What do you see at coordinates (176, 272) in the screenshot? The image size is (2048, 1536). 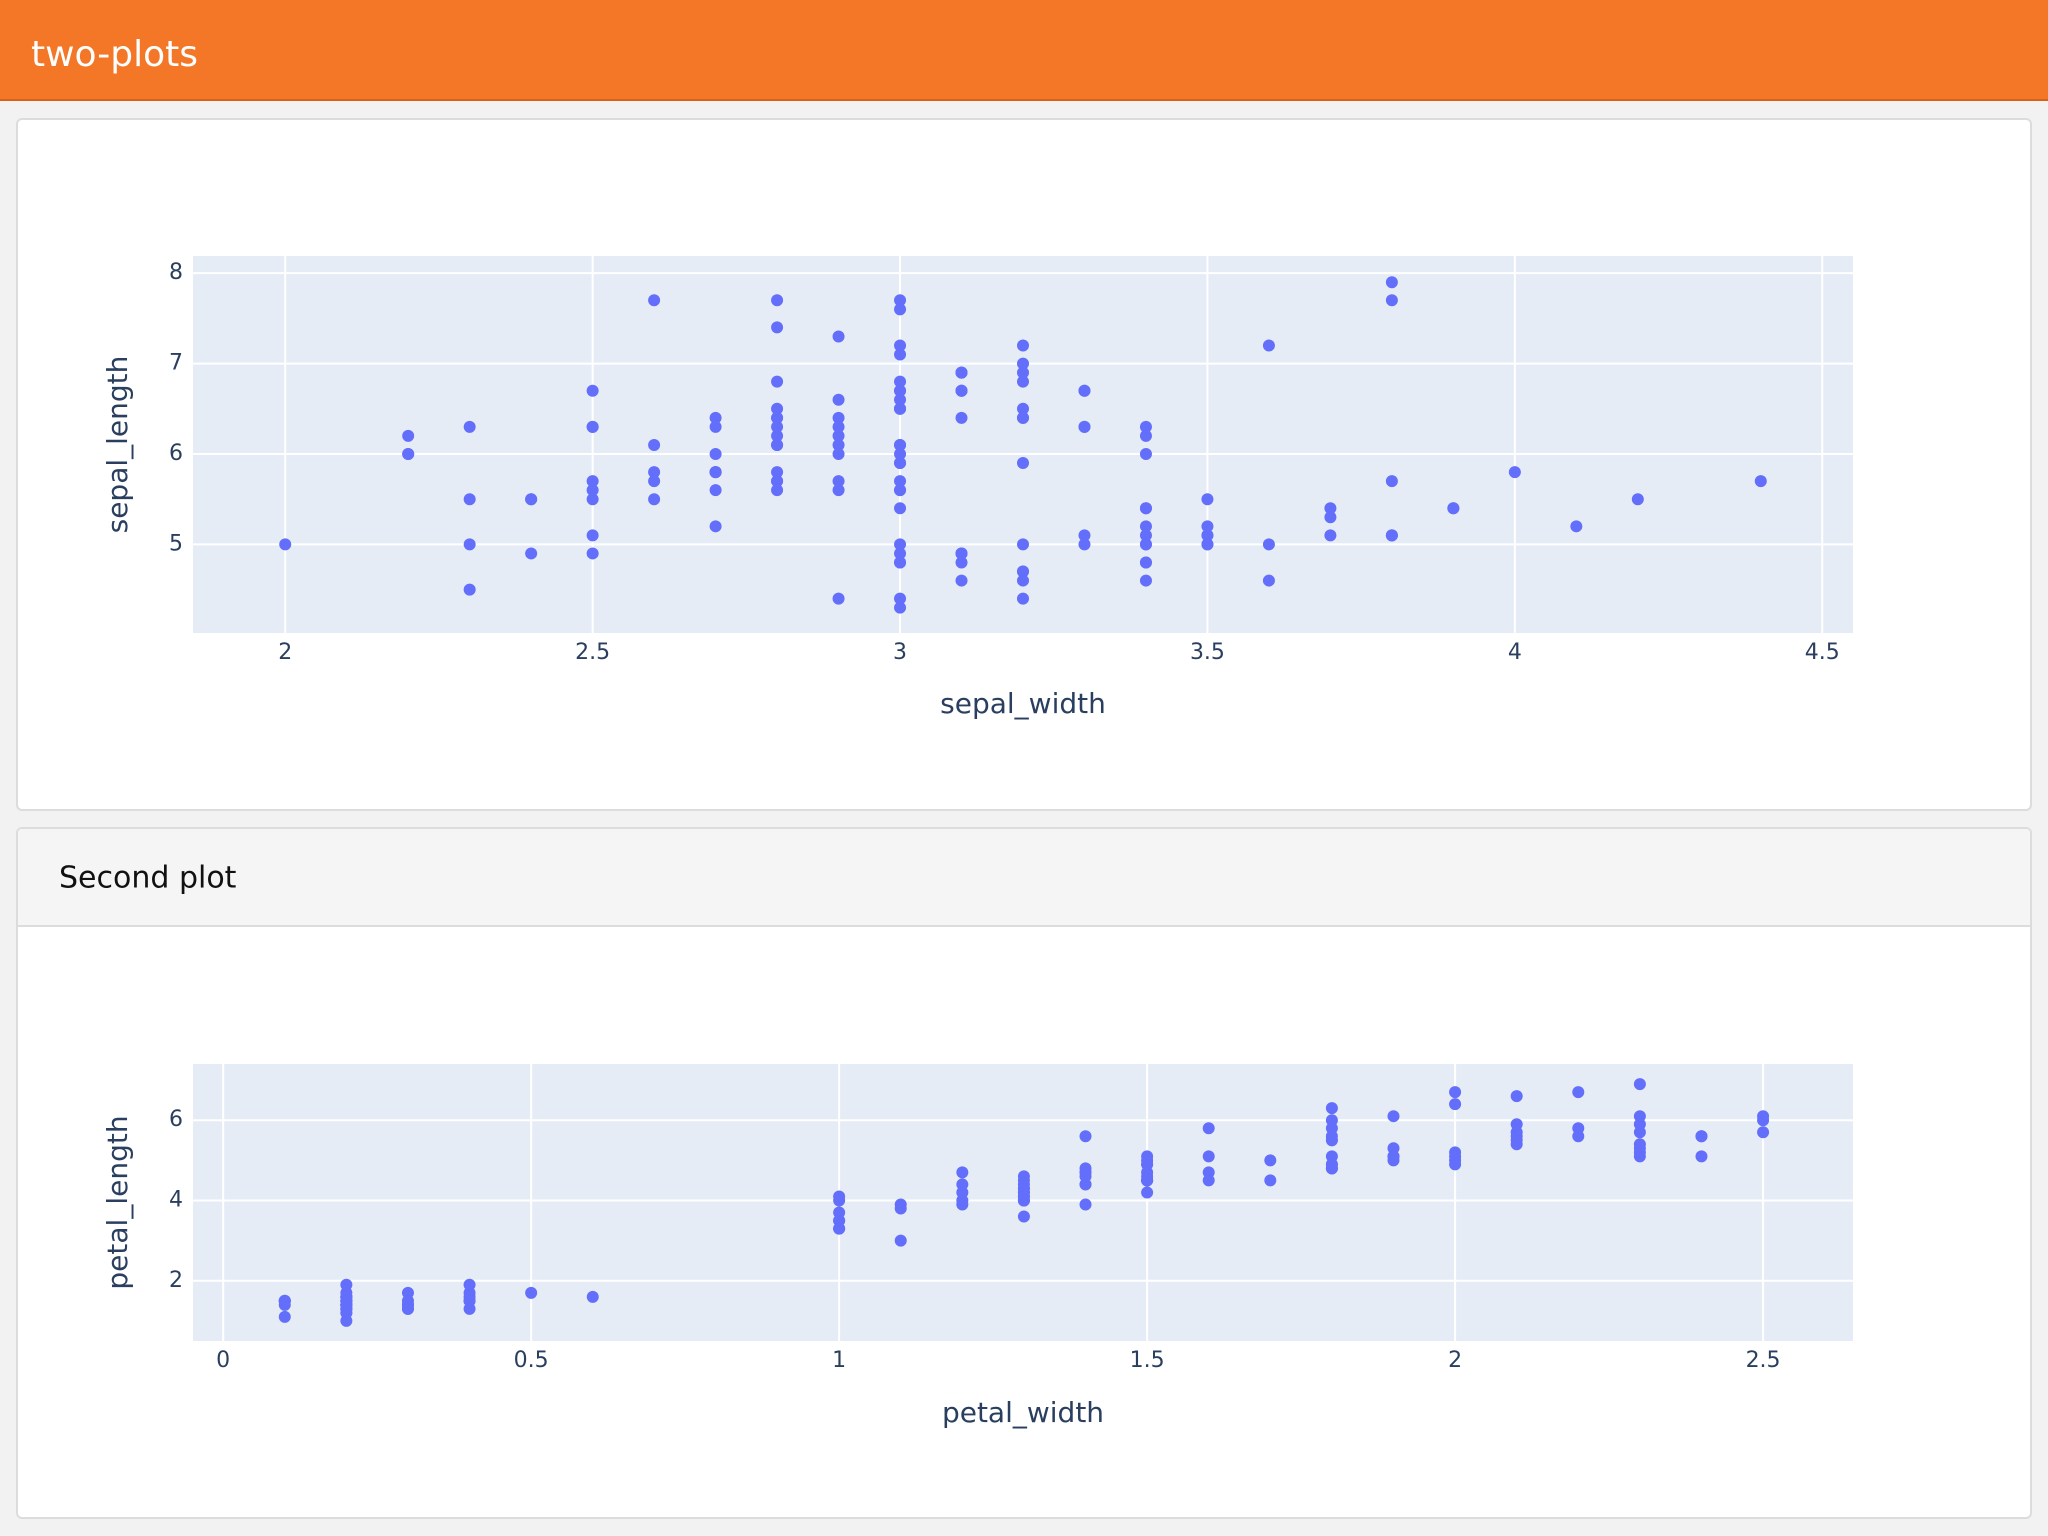 I see `y-tick-label: 8` at bounding box center [176, 272].